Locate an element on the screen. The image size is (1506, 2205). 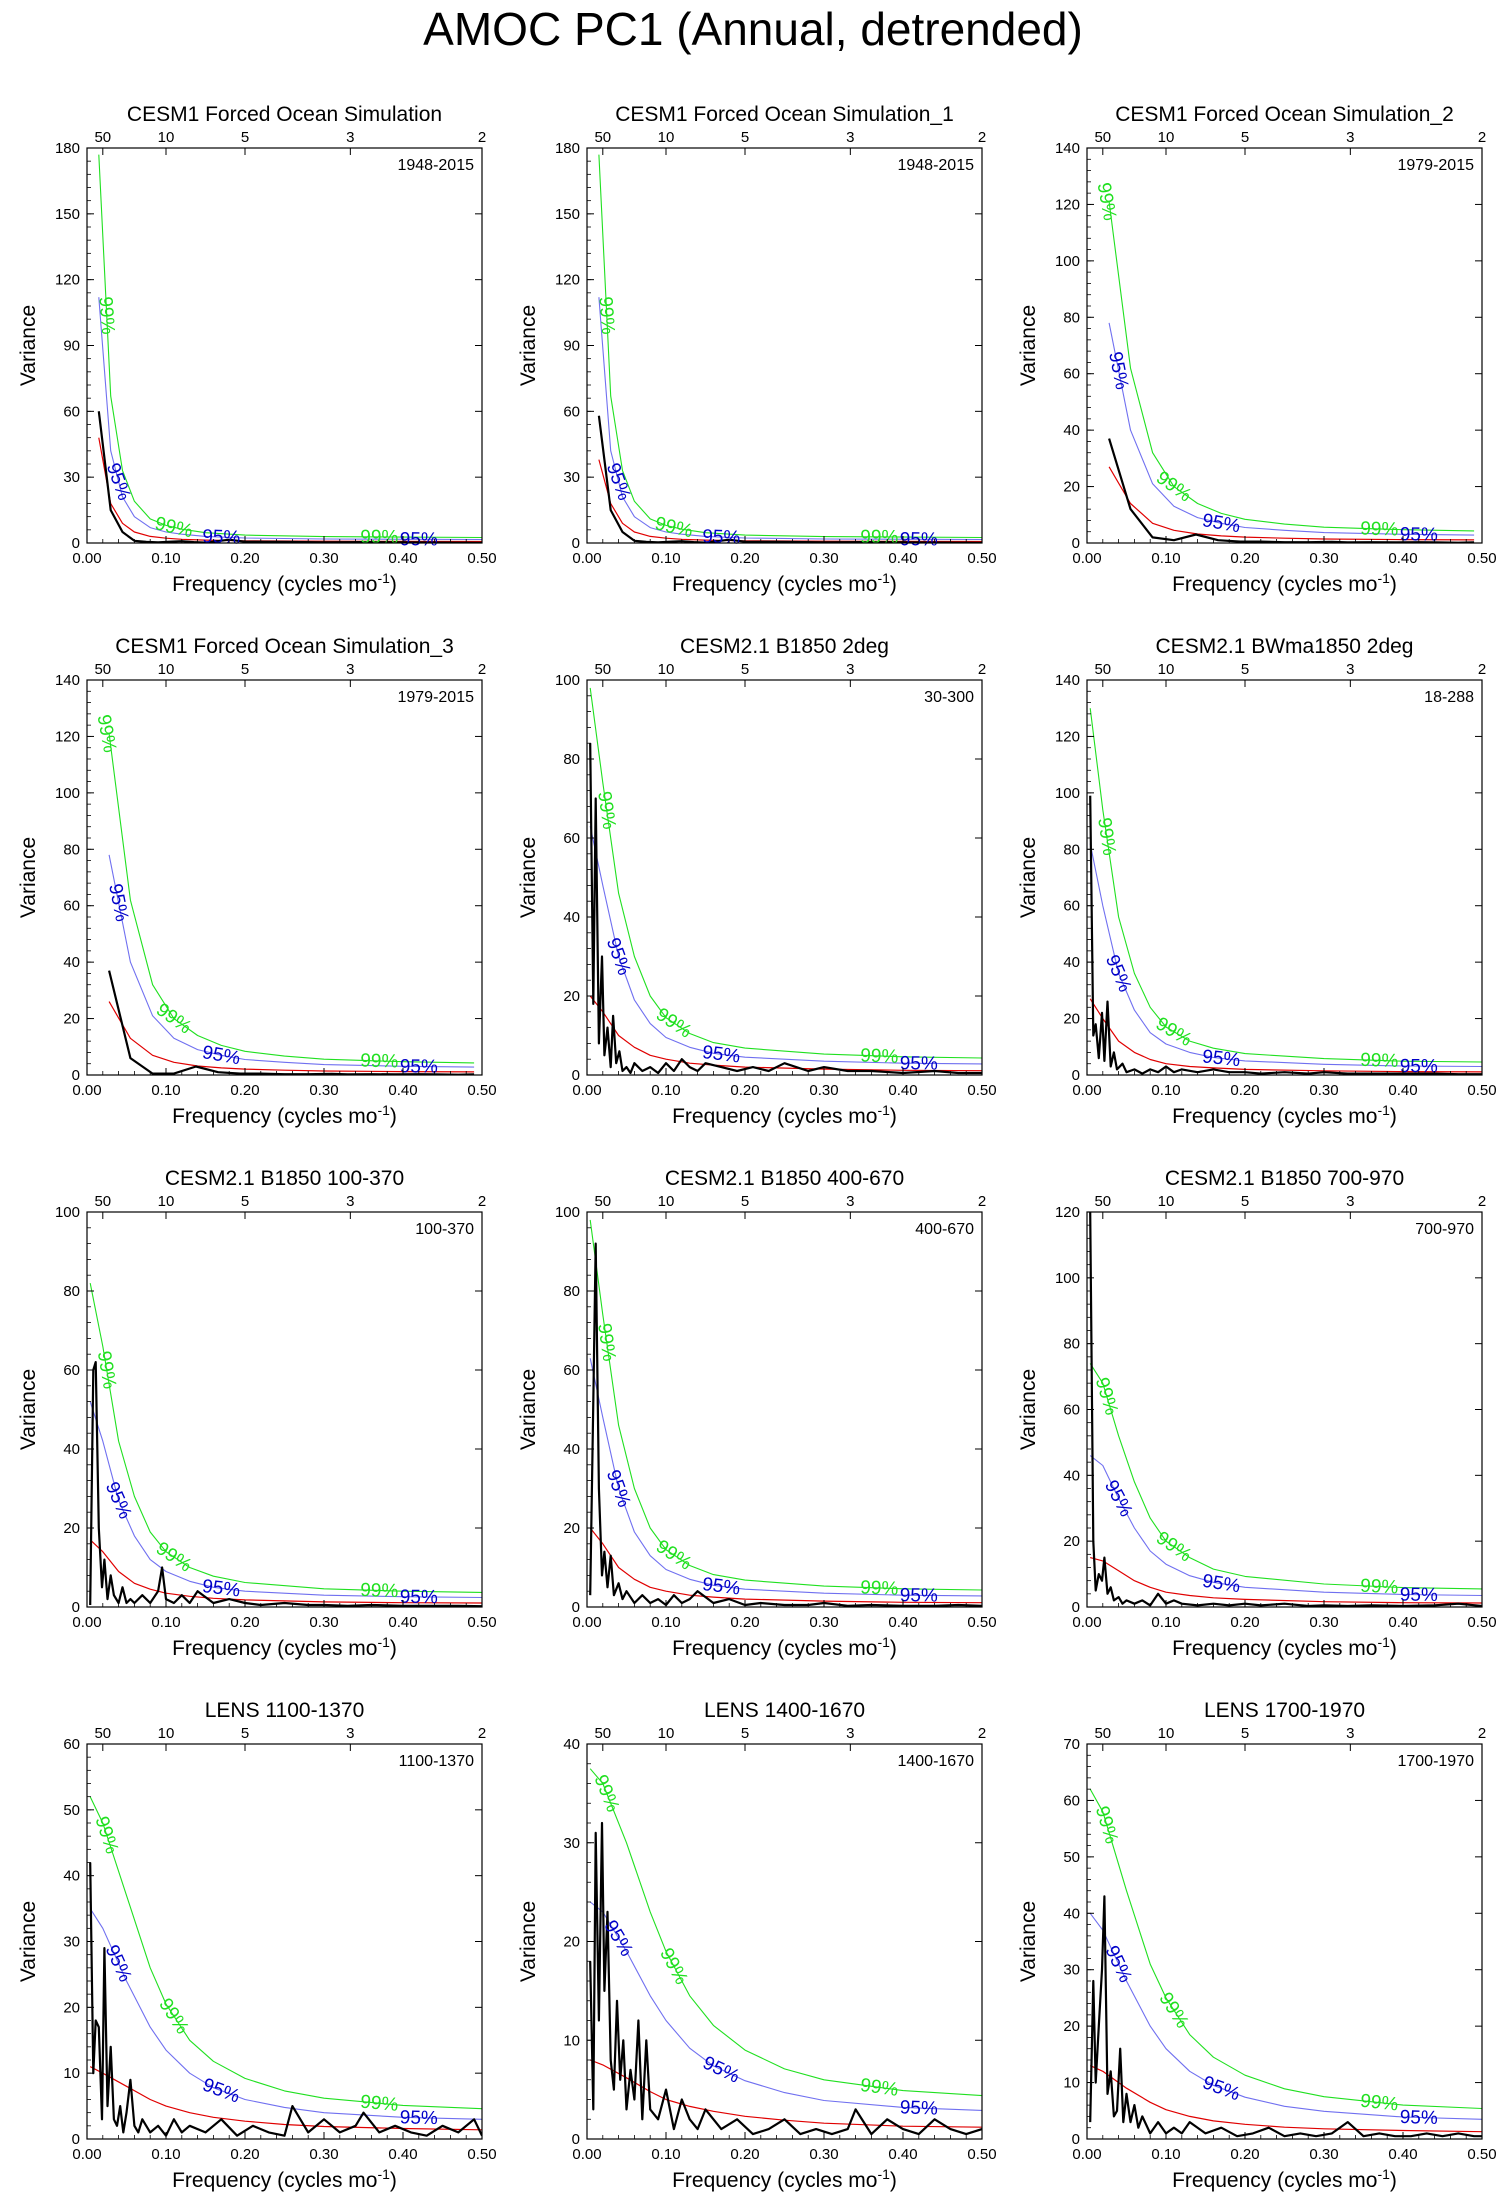
top-tick-label: 50 is located at coordinates (1102, 137).